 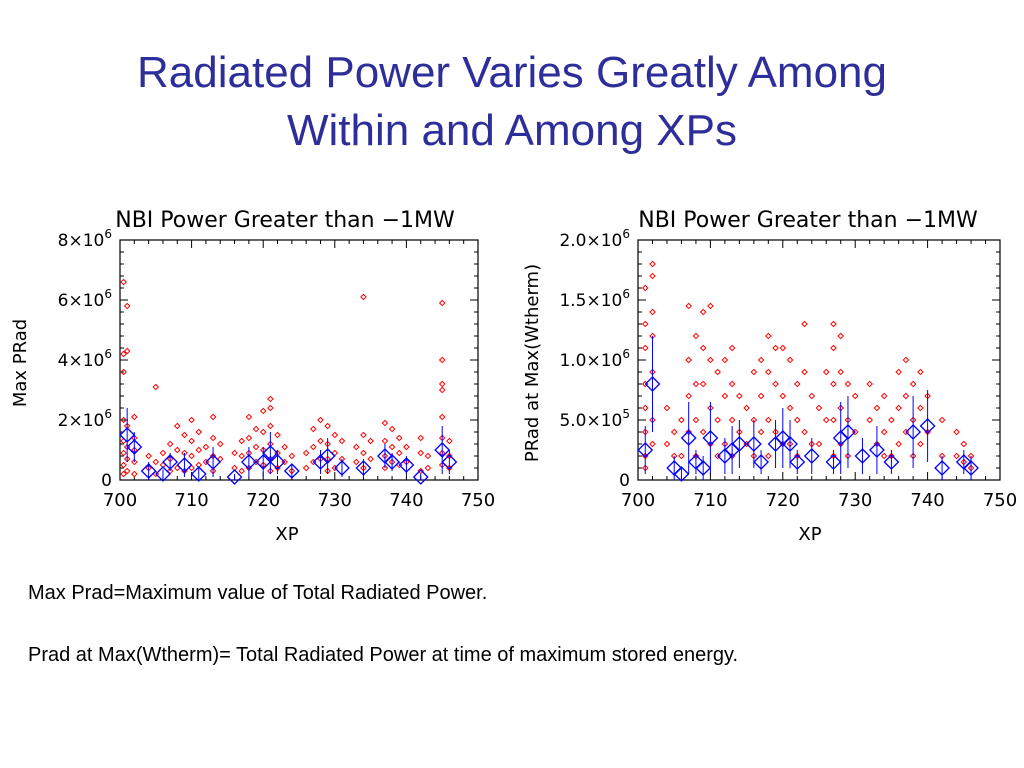 What do you see at coordinates (710, 500) in the screenshot?
I see `x-tick-label: 710` at bounding box center [710, 500].